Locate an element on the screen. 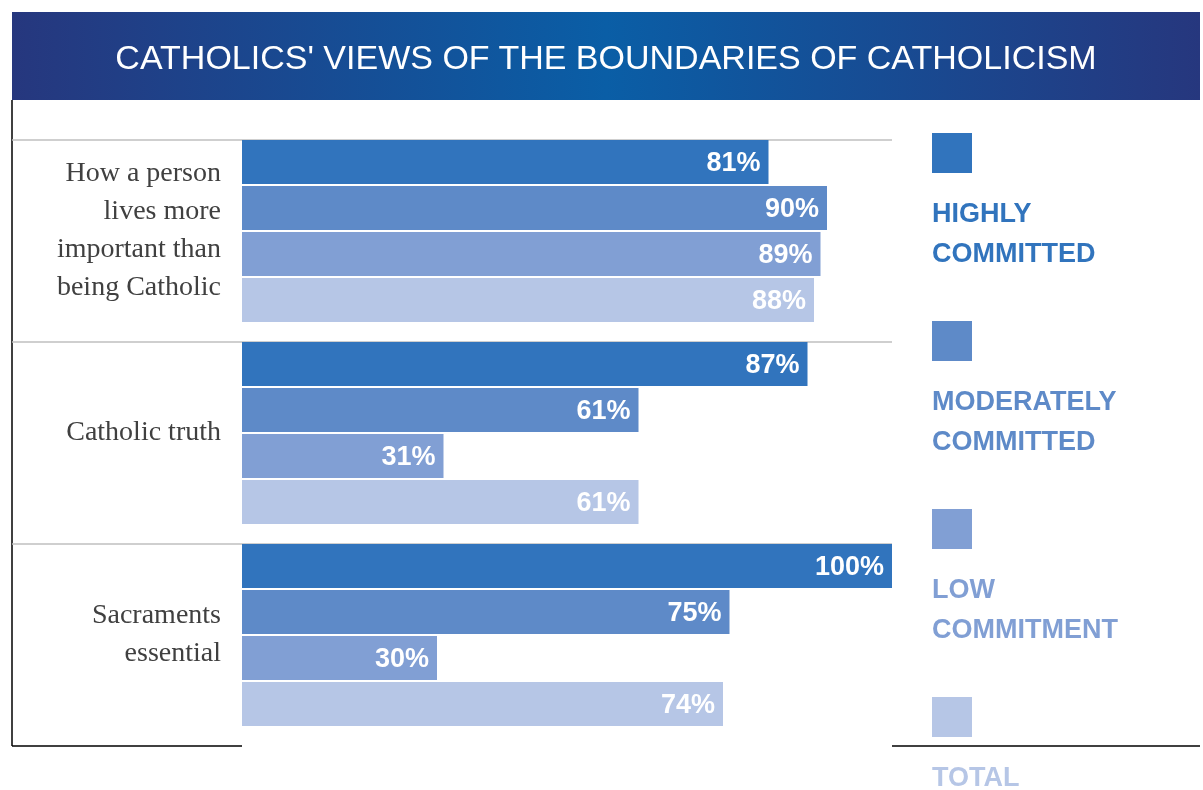 Image resolution: width=1203 pixels, height=790 pixels. legend-label: LOW COMMITMENT is located at coordinates (1025, 609).